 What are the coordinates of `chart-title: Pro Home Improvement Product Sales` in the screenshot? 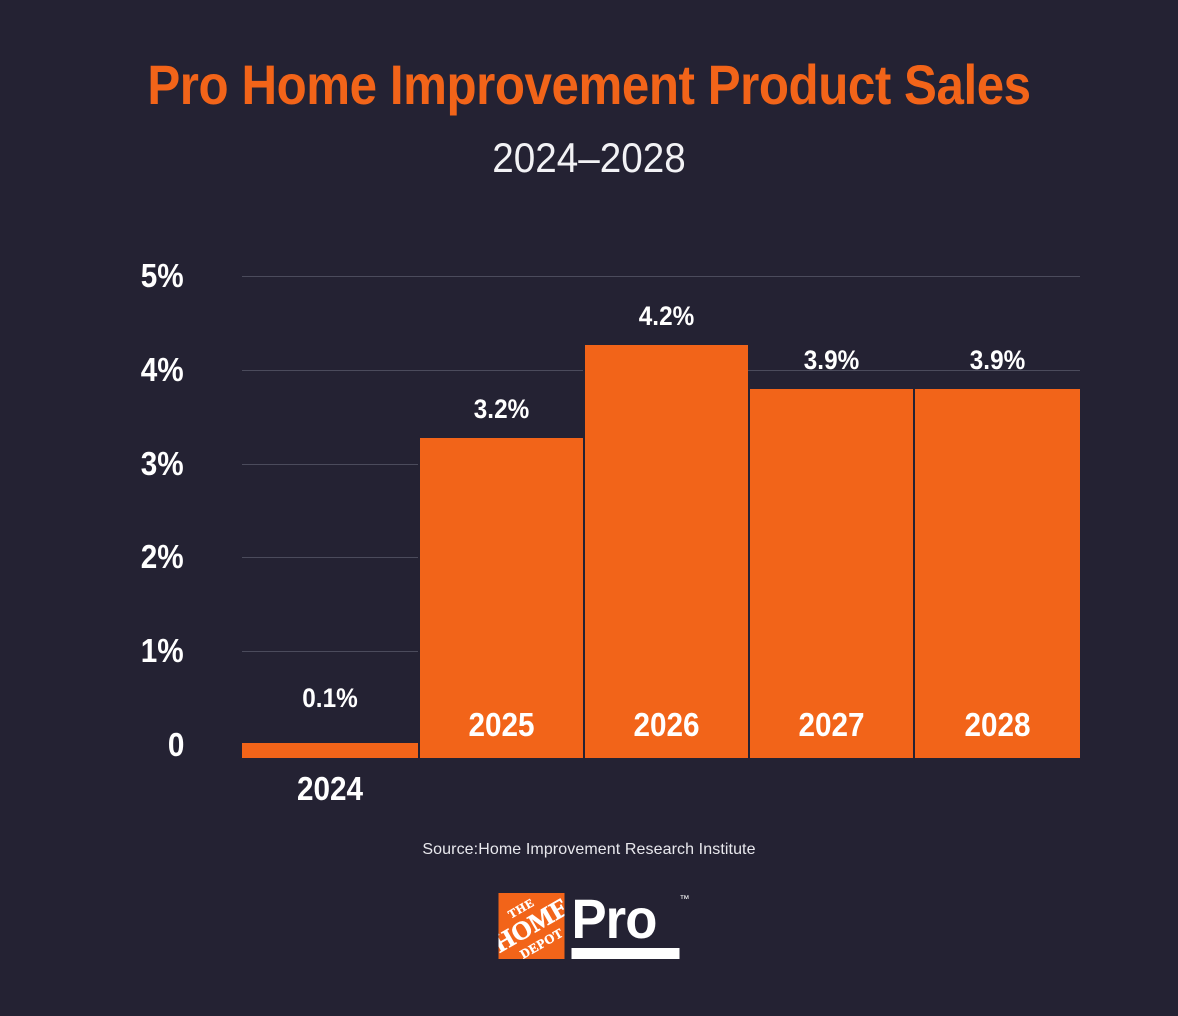 It's located at (589, 84).